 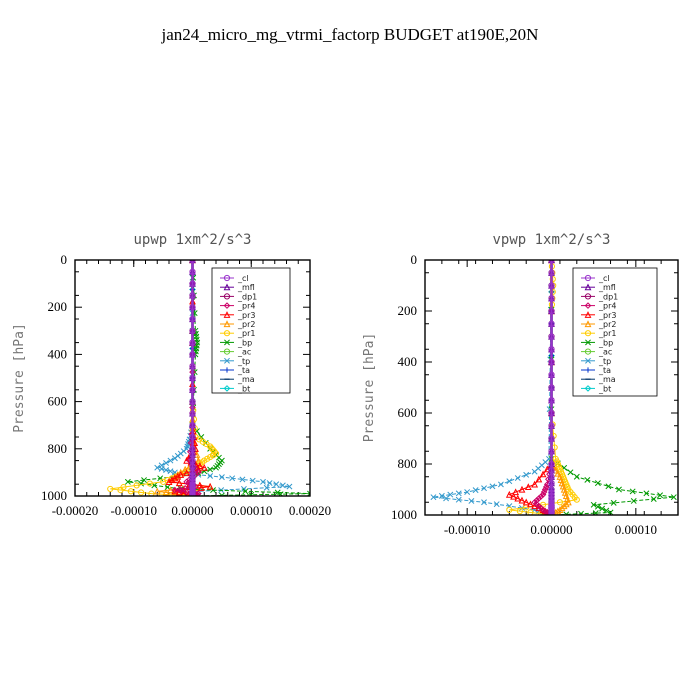 What do you see at coordinates (19, 378) in the screenshot?
I see `y-axis-label: Pressure [hPa]` at bounding box center [19, 378].